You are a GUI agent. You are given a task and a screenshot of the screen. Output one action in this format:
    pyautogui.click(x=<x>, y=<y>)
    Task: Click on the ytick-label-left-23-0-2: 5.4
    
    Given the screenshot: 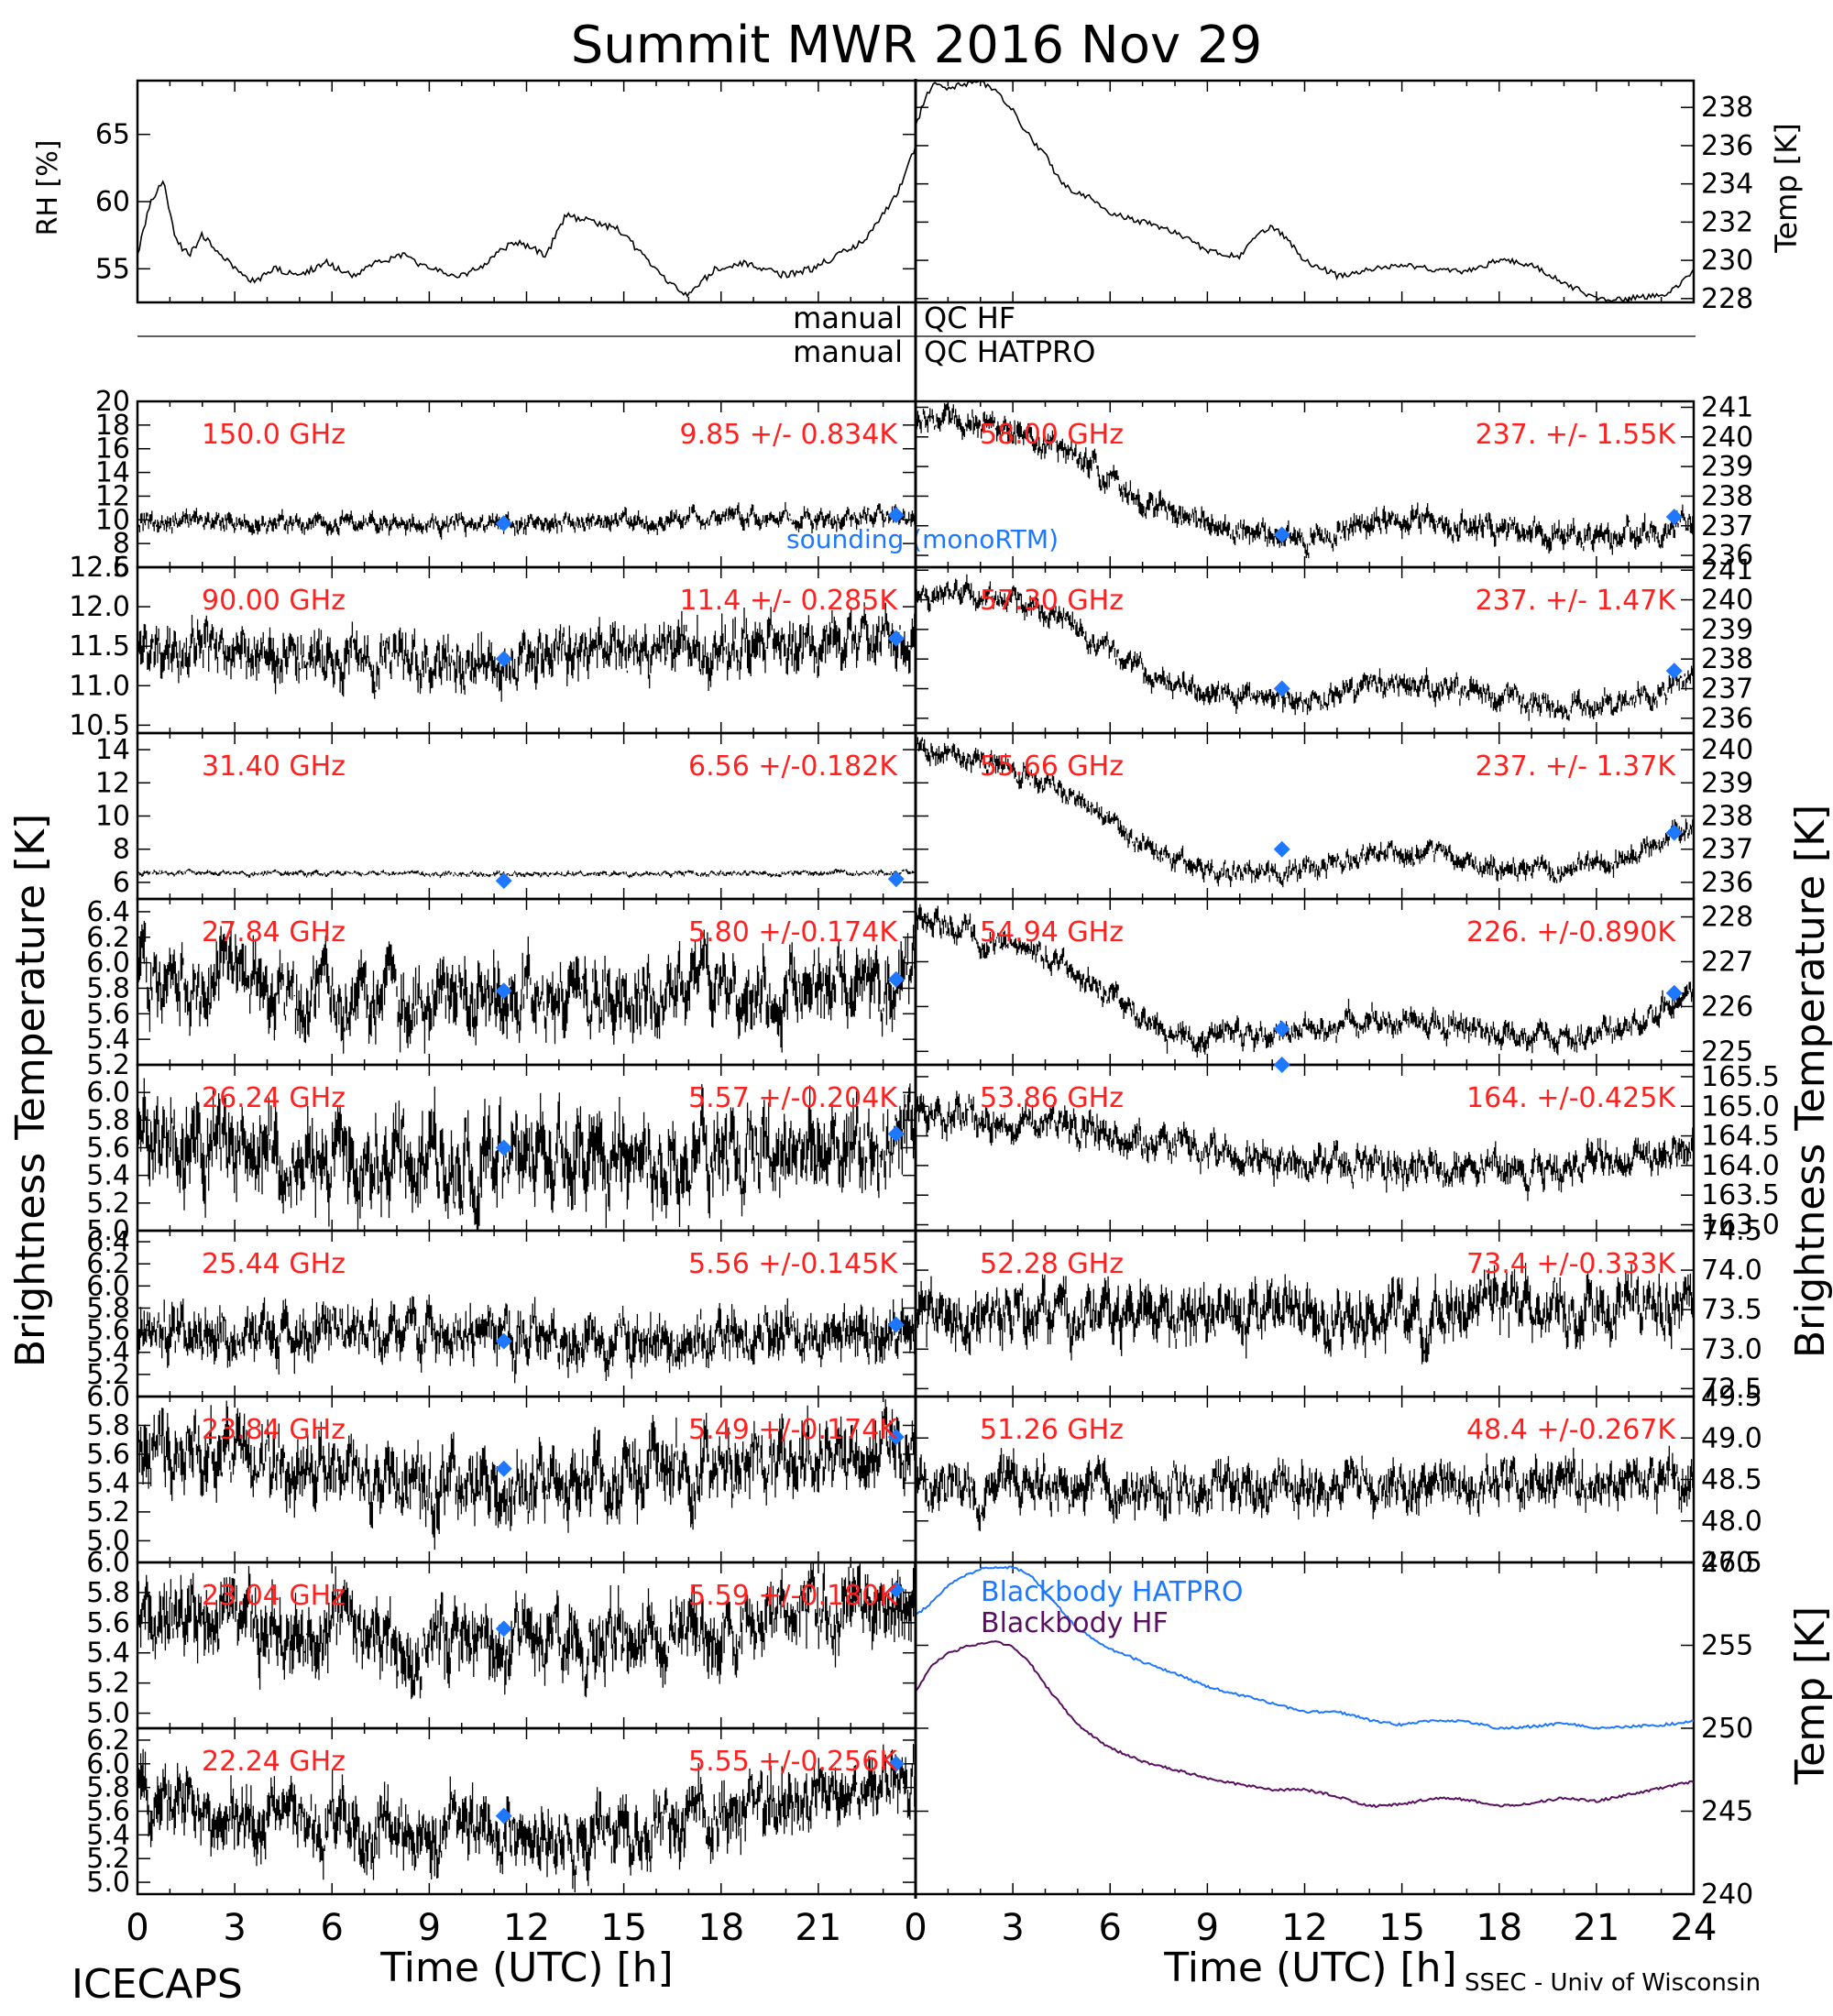 What is the action you would take?
    pyautogui.click(x=108, y=1654)
    